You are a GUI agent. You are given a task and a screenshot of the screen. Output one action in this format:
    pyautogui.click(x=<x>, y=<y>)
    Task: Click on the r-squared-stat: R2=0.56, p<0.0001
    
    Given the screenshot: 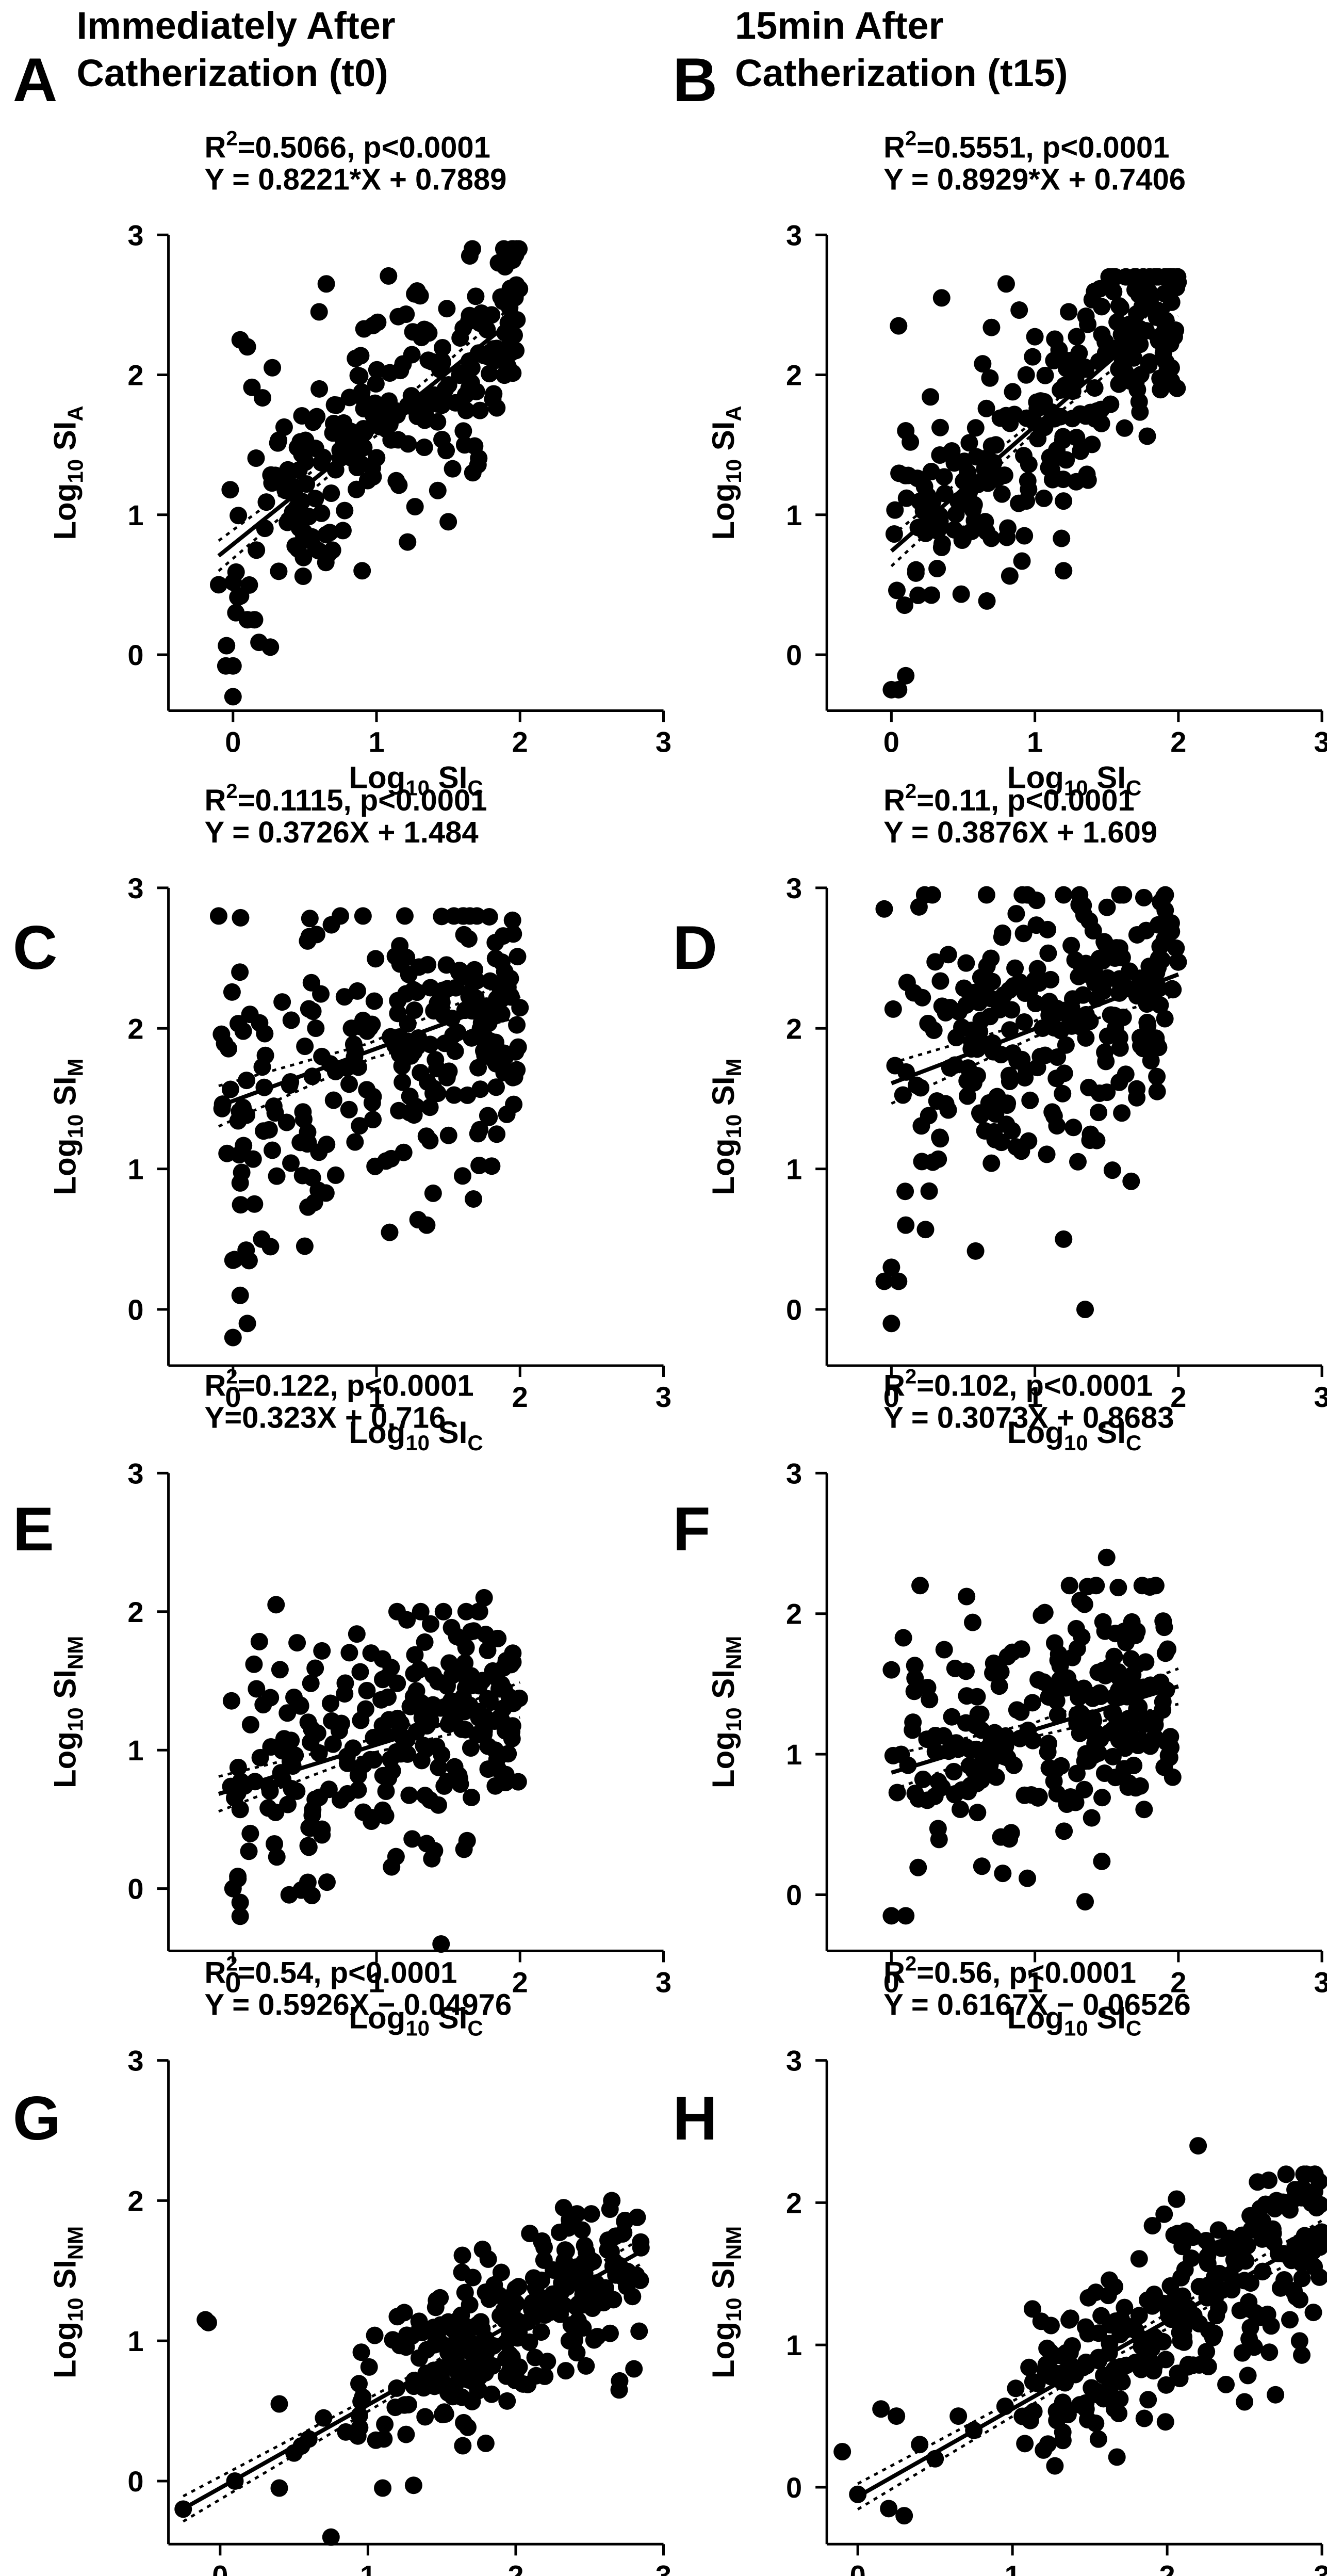 What is the action you would take?
    pyautogui.click(x=1010, y=1971)
    